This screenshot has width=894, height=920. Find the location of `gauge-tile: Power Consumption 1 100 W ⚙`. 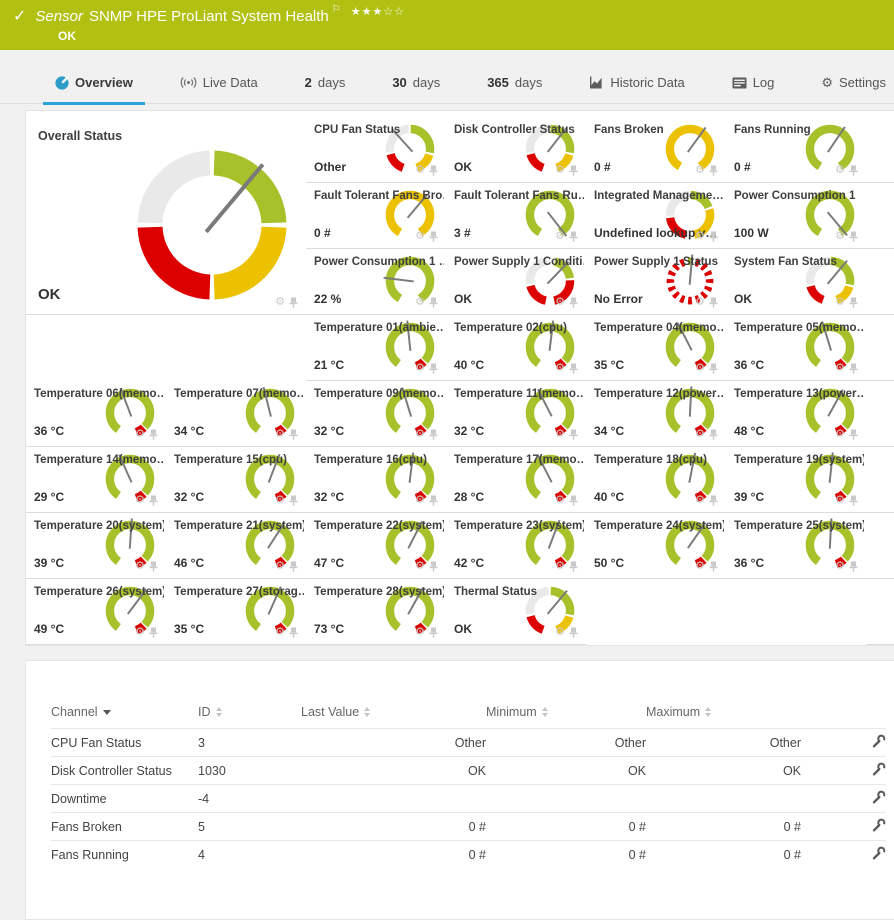

gauge-tile: Power Consumption 1 100 W ⚙ is located at coordinates (796, 216).